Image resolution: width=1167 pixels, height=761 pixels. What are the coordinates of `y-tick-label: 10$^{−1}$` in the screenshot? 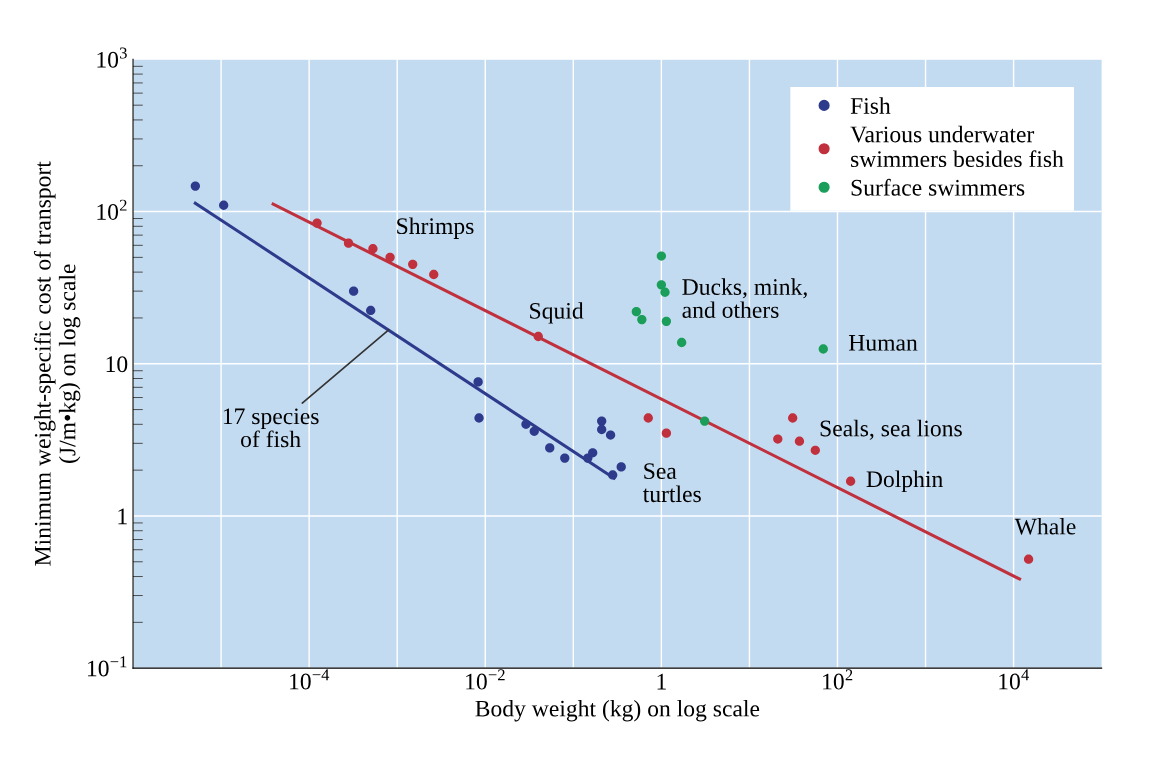 It's located at (107, 666).